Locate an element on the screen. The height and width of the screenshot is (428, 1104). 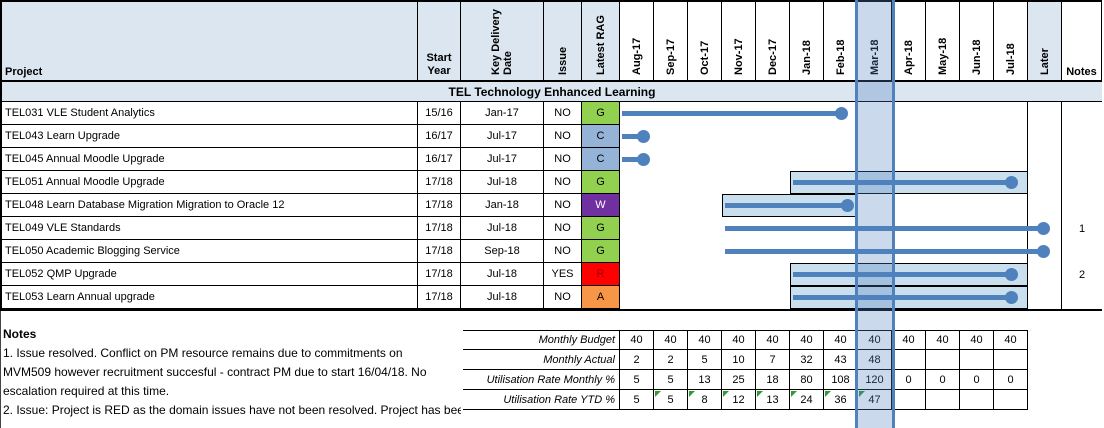
section-header-tel: TEL Technology Enhanced Learning is located at coordinates (552, 92).